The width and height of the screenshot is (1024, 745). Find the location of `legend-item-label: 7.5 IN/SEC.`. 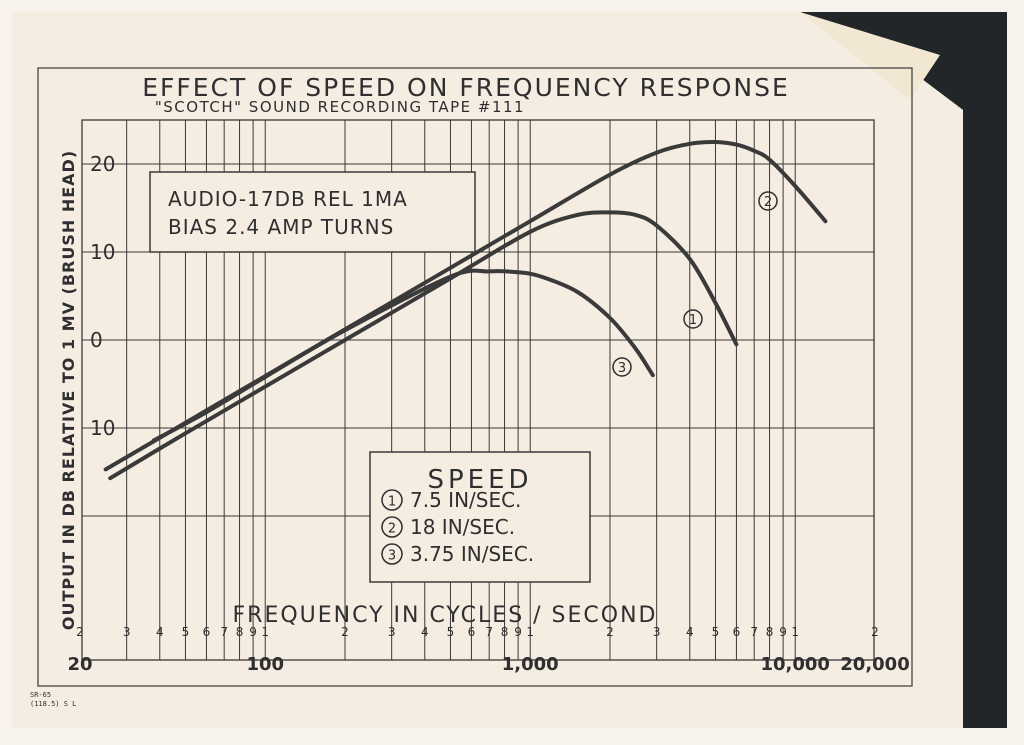

legend-item-label: 7.5 IN/SEC. is located at coordinates (465, 500).